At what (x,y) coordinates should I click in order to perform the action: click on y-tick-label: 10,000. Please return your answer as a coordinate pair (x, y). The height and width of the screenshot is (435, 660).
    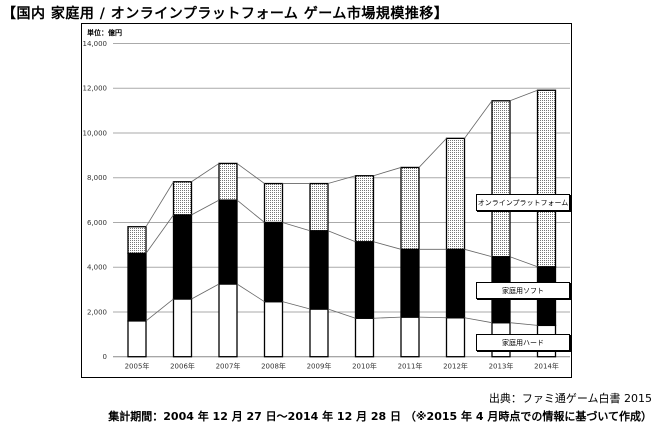
    Looking at the image, I should click on (95, 133).